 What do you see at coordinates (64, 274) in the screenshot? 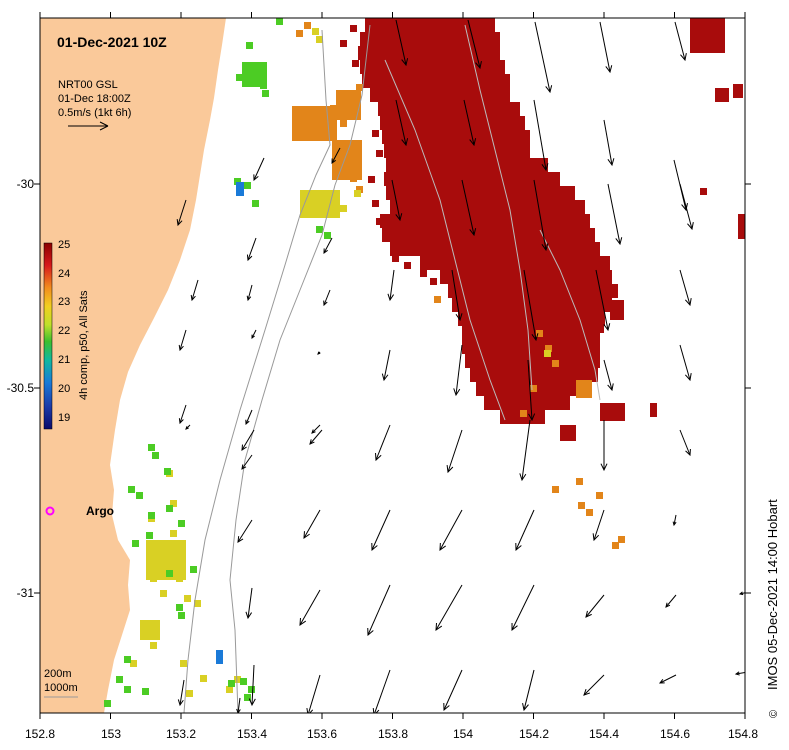
I see `colorbar-tick: 24` at bounding box center [64, 274].